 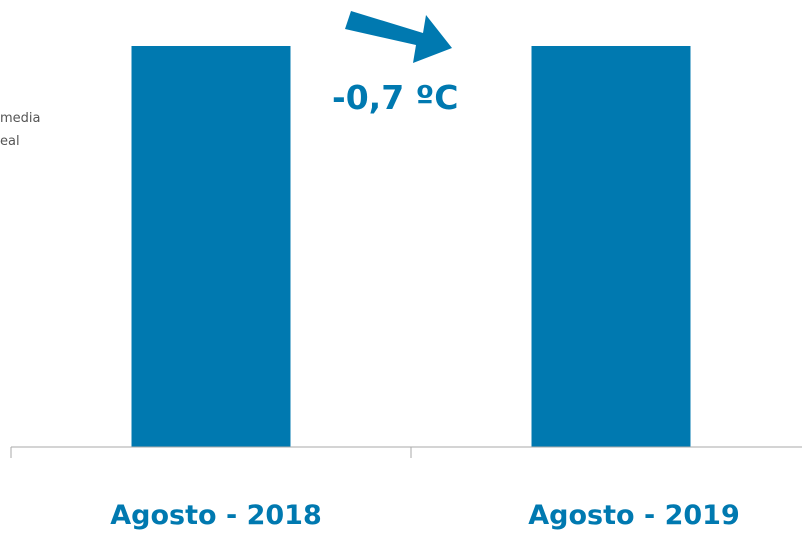 What do you see at coordinates (216, 515) in the screenshot?
I see `category-label-2018: Agosto - 2018` at bounding box center [216, 515].